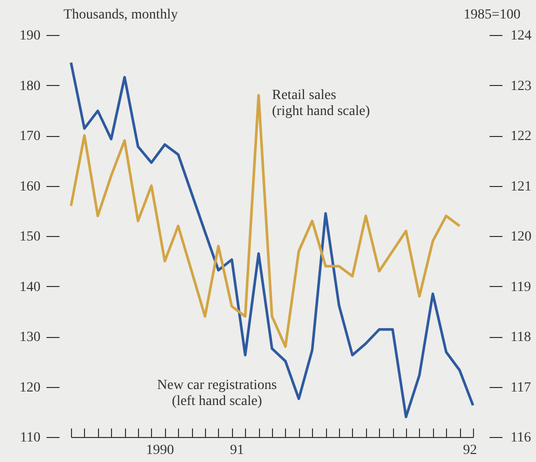  Describe the element at coordinates (521, 86) in the screenshot. I see `y2-tick-label: 123` at that location.